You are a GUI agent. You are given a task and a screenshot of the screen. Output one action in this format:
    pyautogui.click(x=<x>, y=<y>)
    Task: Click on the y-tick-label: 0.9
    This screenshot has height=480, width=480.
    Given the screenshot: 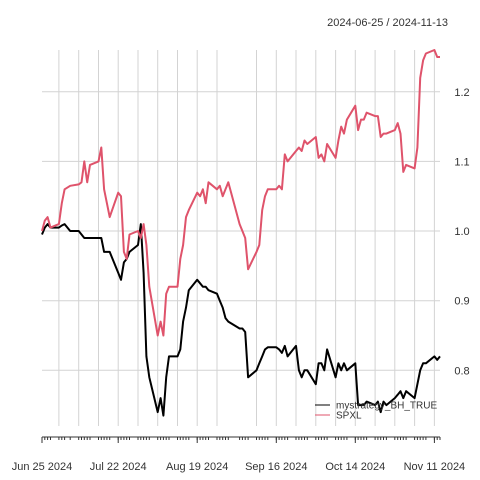 What is the action you would take?
    pyautogui.click(x=461, y=302)
    